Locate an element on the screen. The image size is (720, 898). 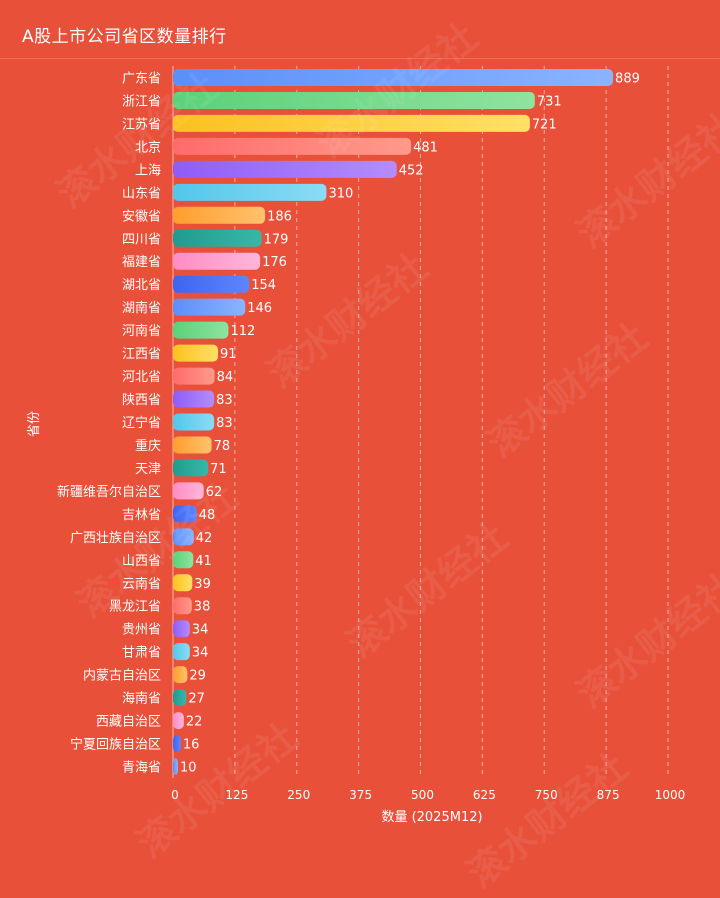
x-axis-title: 数量 (2025M12) is located at coordinates (431, 817).